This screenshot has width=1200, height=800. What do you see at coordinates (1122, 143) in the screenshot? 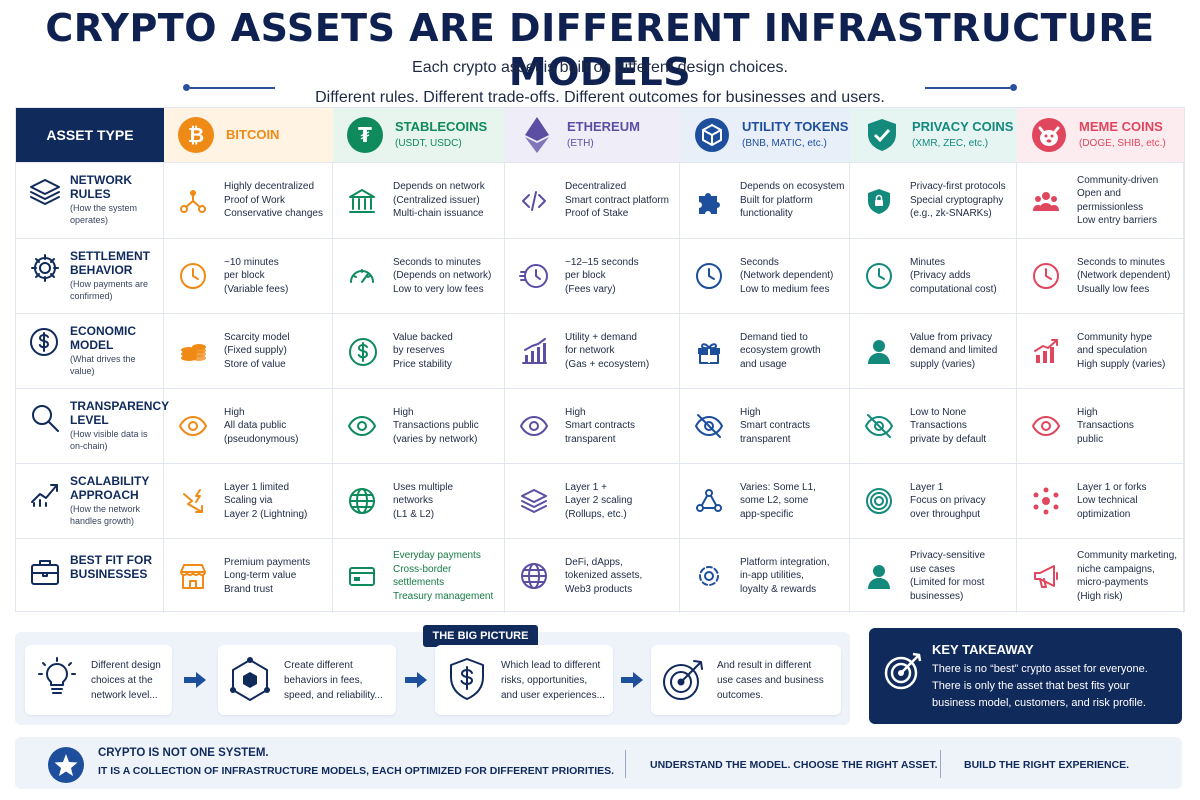
I see `column-subtitle: (DOGE, SHIB, etc.)` at bounding box center [1122, 143].